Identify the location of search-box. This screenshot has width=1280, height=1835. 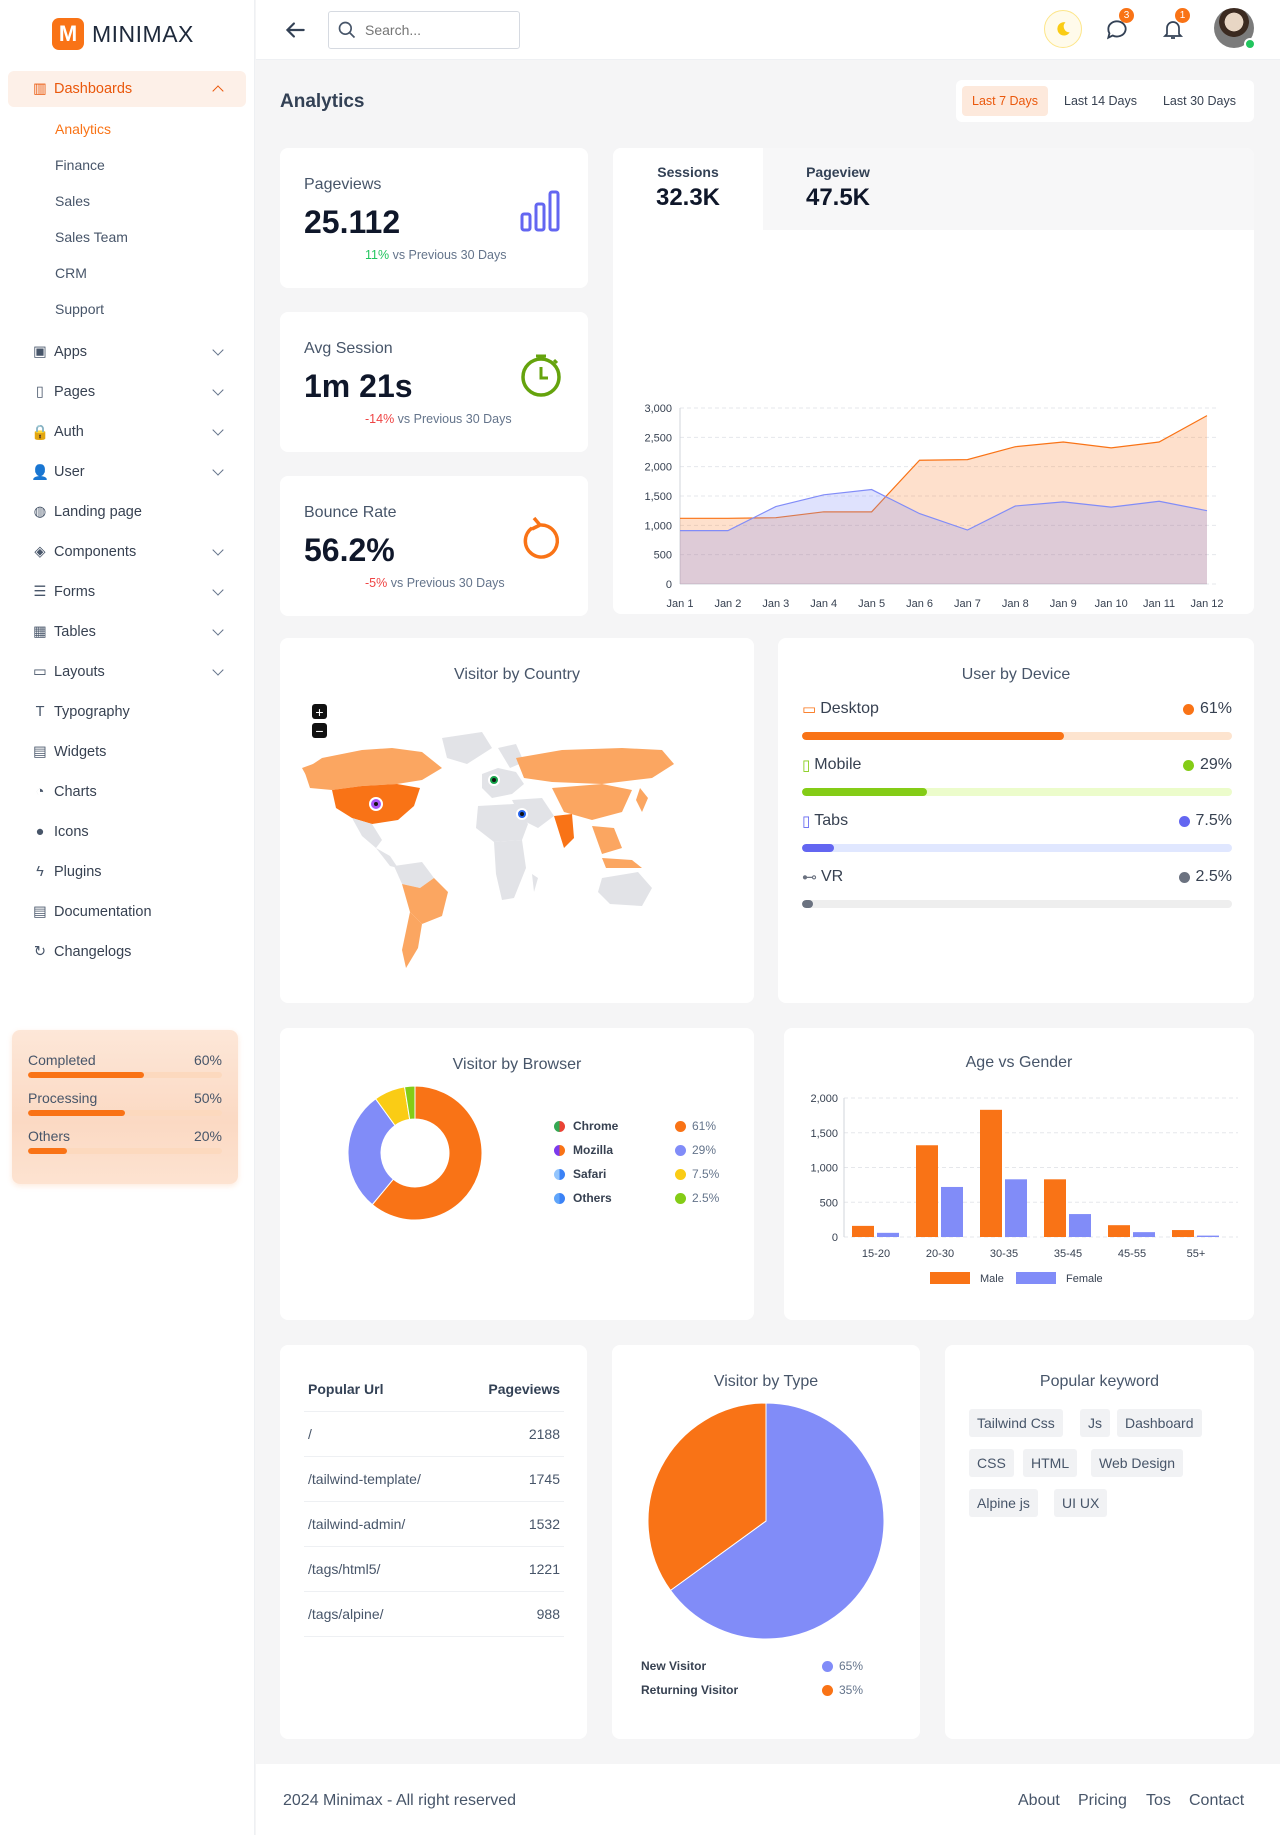
(424, 30).